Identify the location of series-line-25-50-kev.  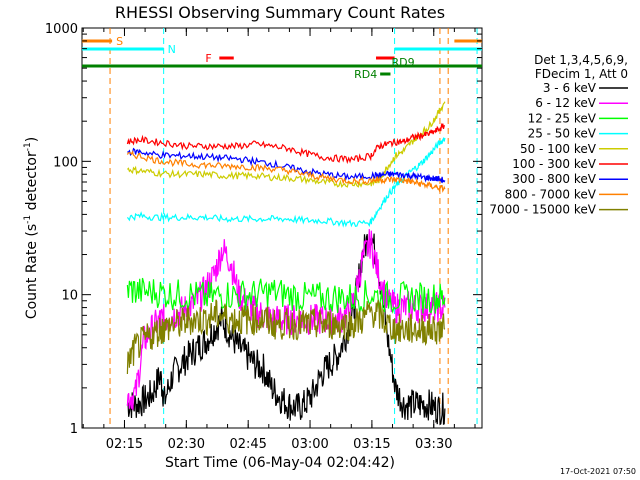
(286, 182).